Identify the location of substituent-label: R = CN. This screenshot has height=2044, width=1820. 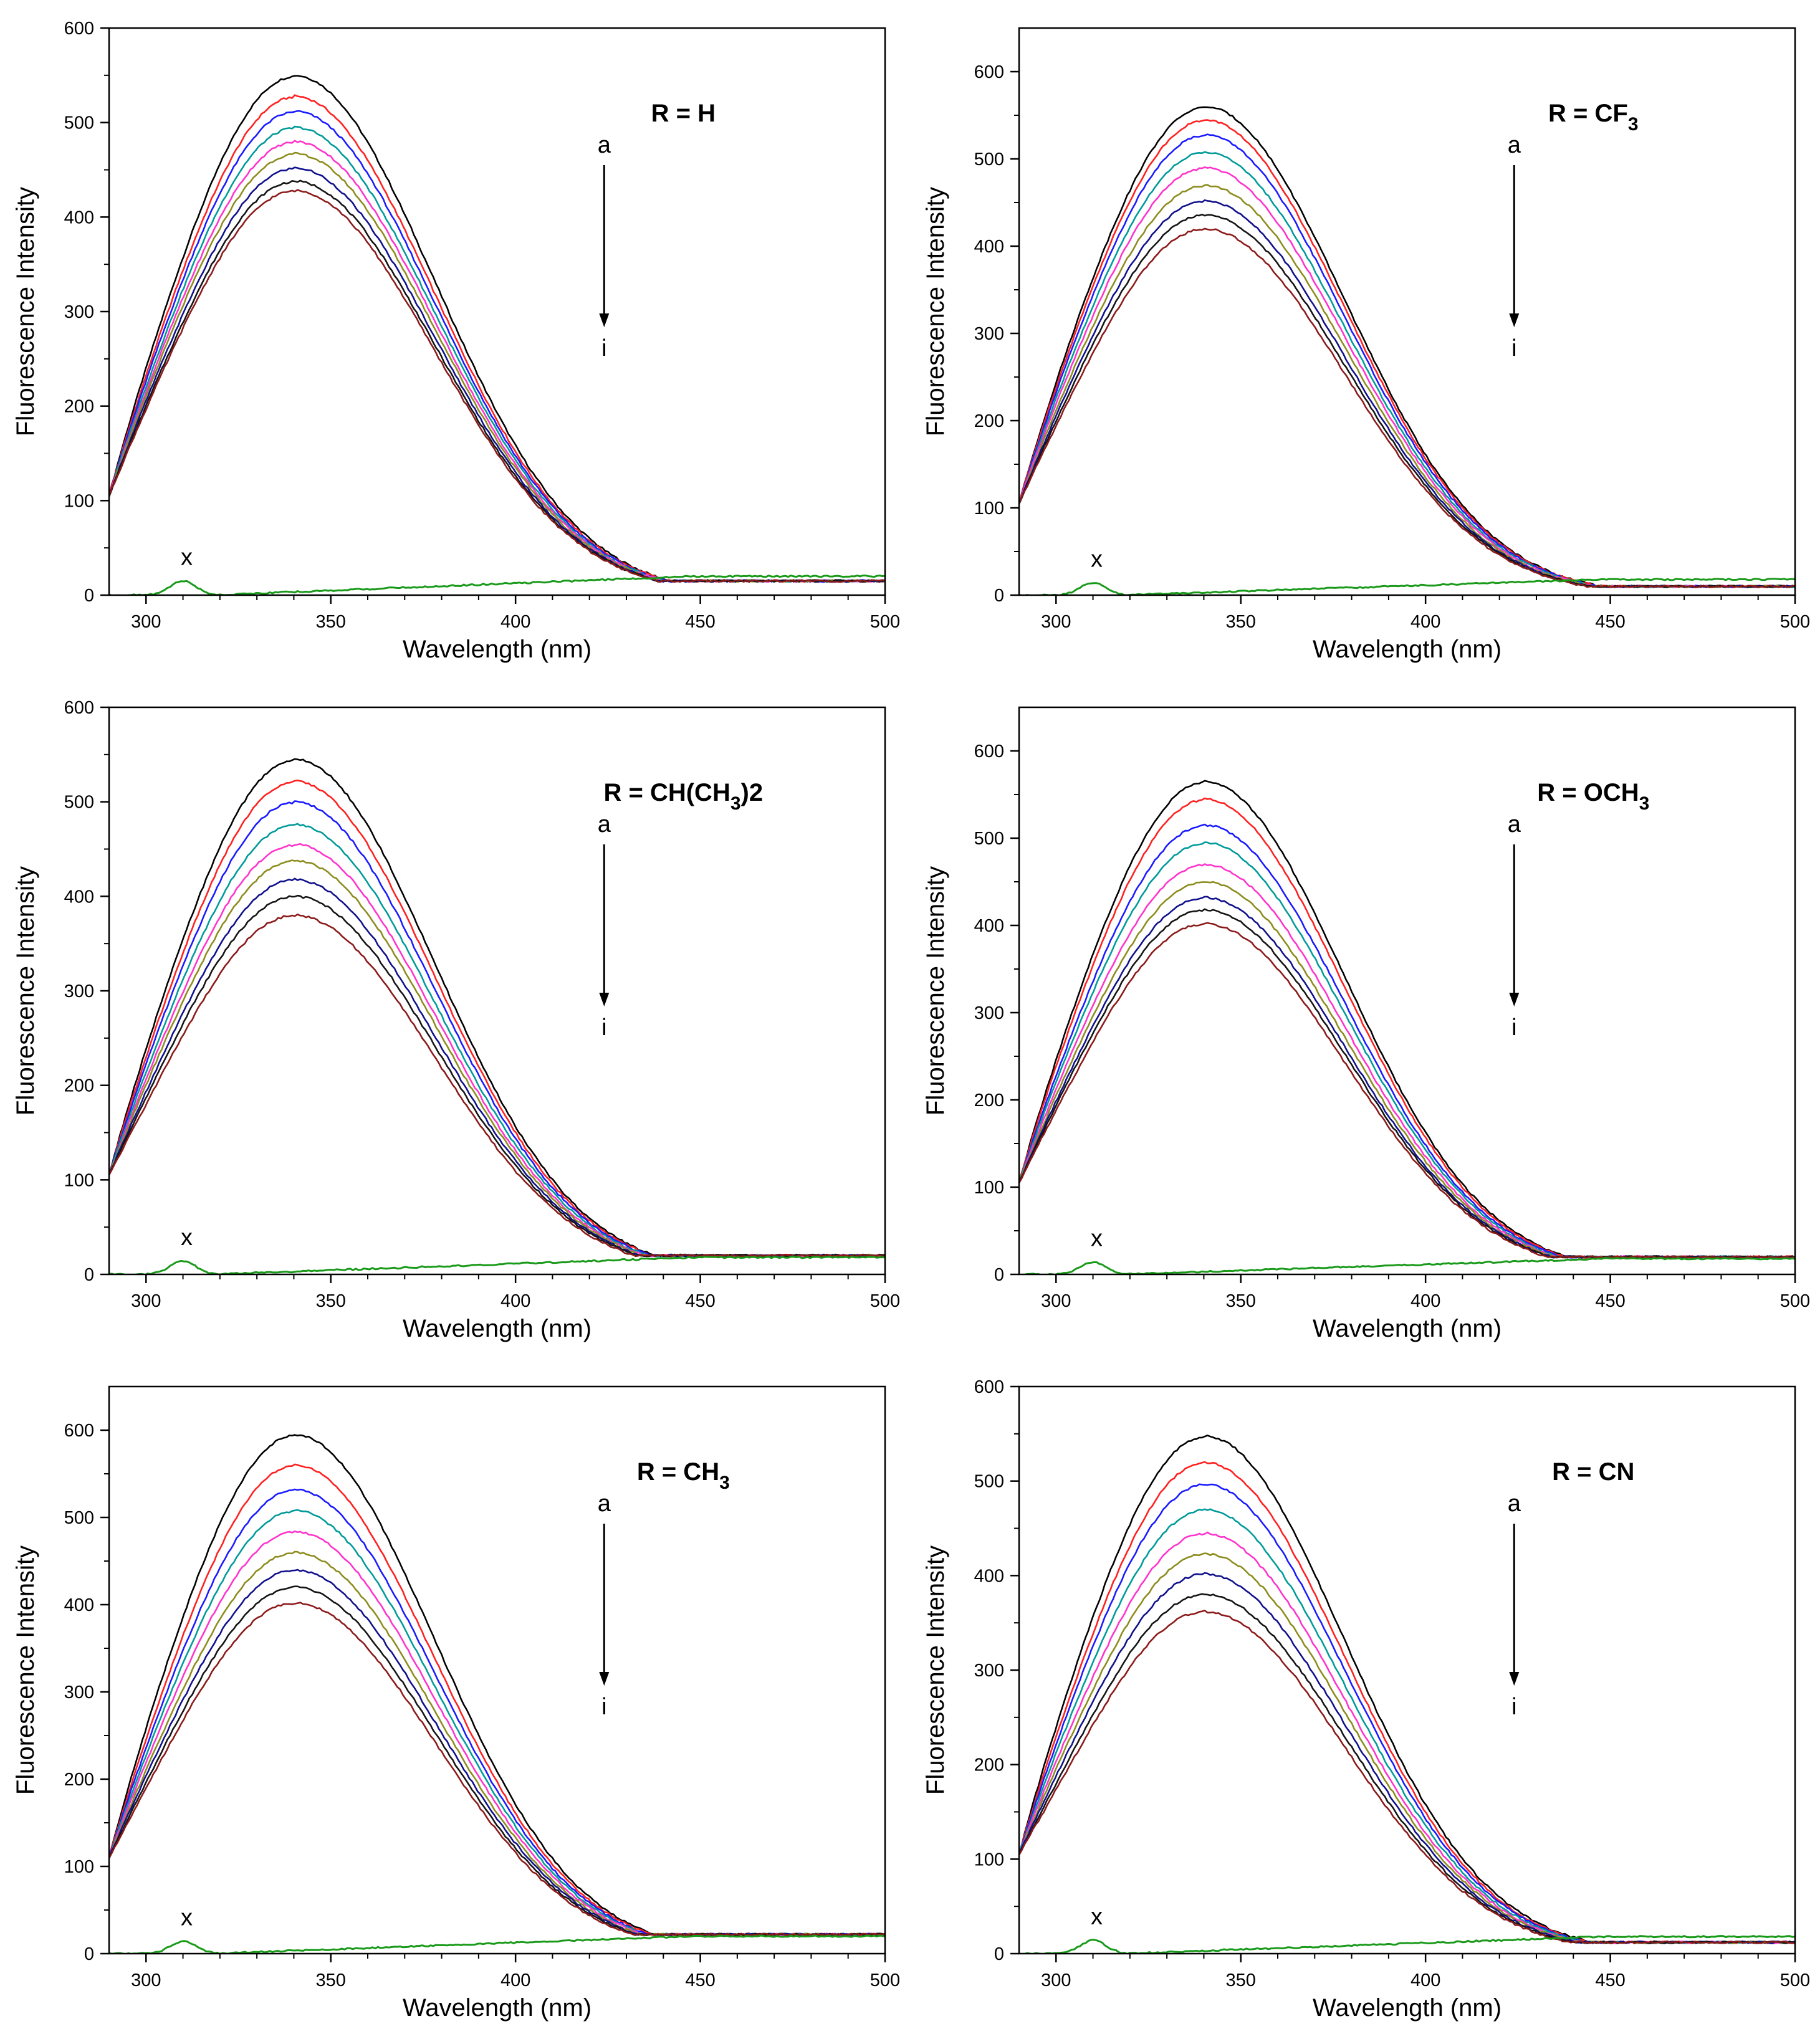
(1593, 1472).